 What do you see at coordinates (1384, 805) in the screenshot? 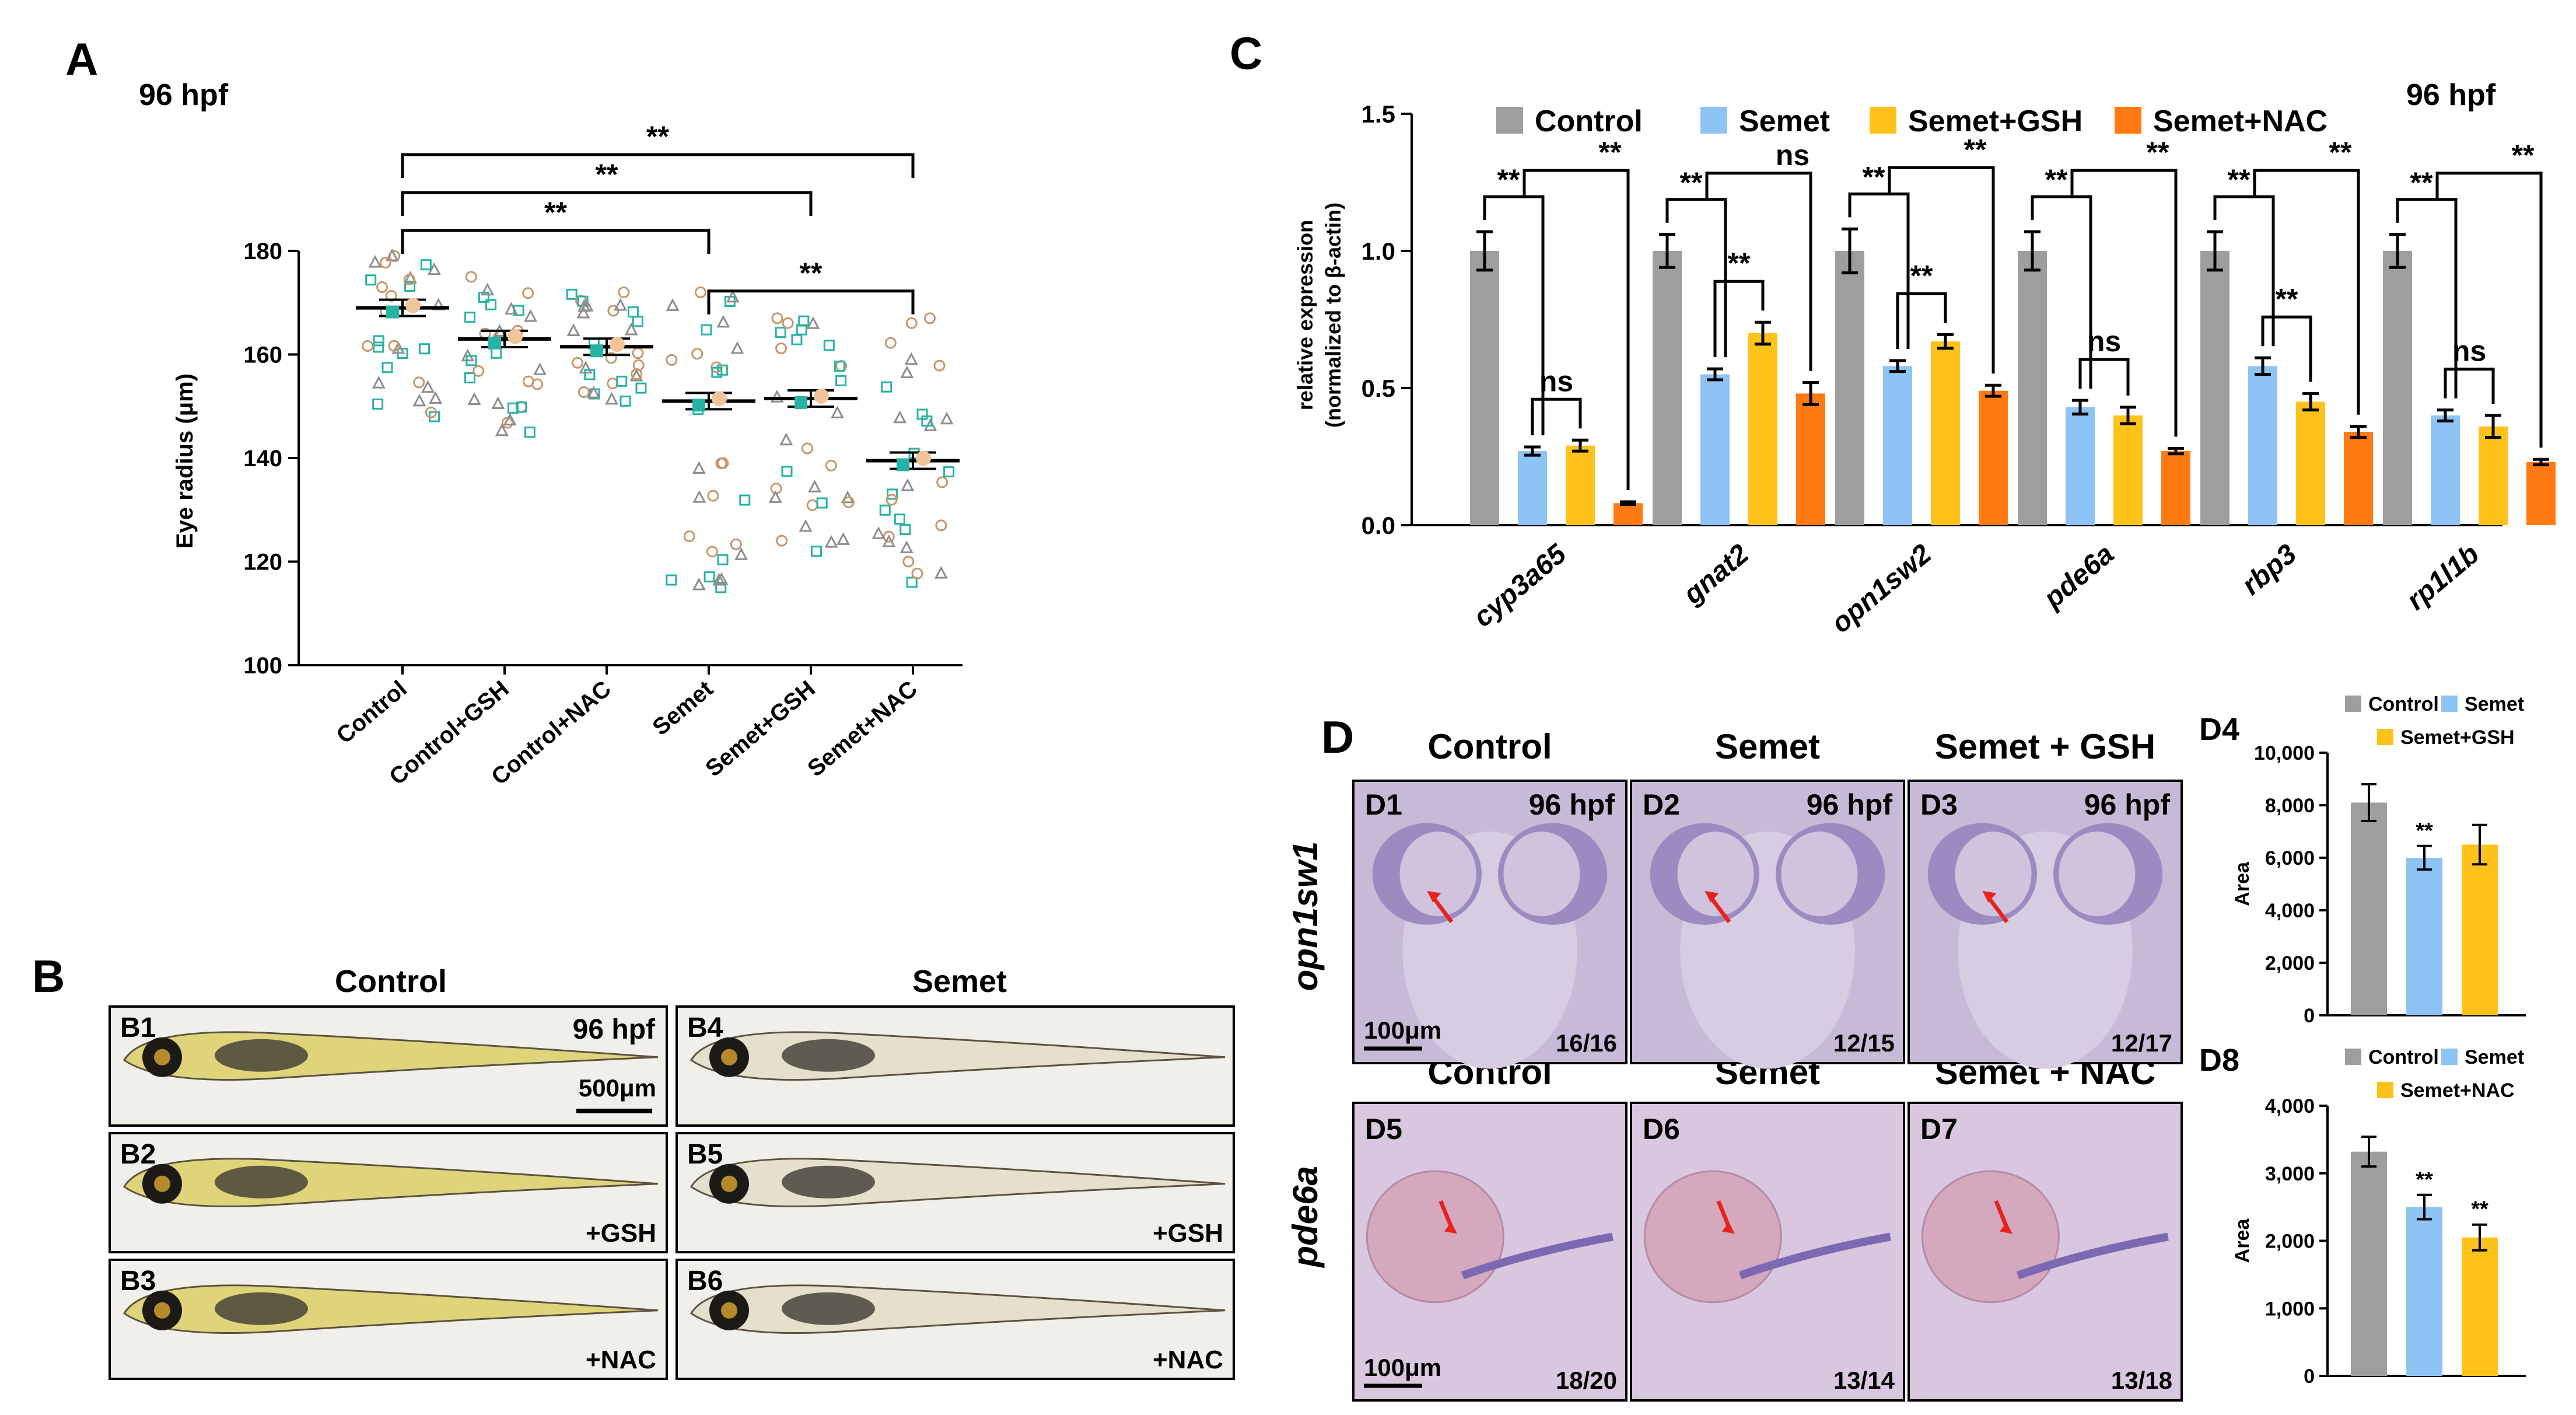
I see `ish-image-id: D1` at bounding box center [1384, 805].